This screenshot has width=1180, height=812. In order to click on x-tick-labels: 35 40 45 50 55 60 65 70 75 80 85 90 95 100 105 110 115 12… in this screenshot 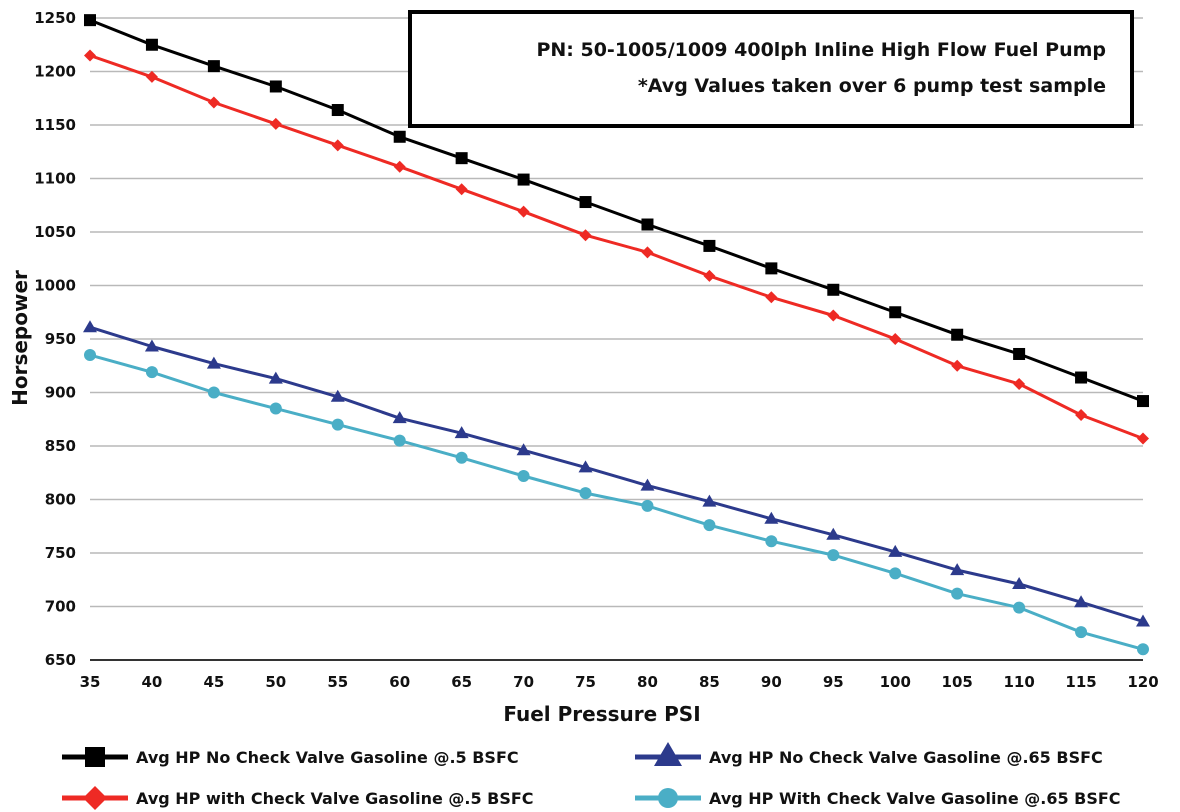, I will do `click(619, 682)`.